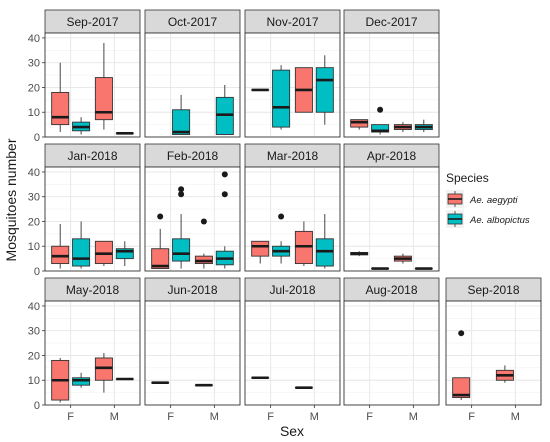  What do you see at coordinates (92, 156) in the screenshot?
I see `facet-strip-label: Jan-2018` at bounding box center [92, 156].